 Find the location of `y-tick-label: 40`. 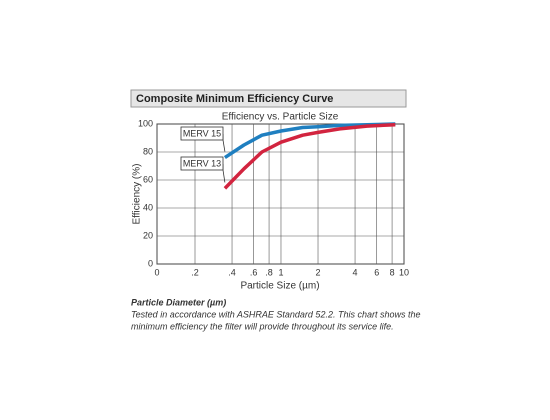

y-tick-label: 40 is located at coordinates (148, 207).